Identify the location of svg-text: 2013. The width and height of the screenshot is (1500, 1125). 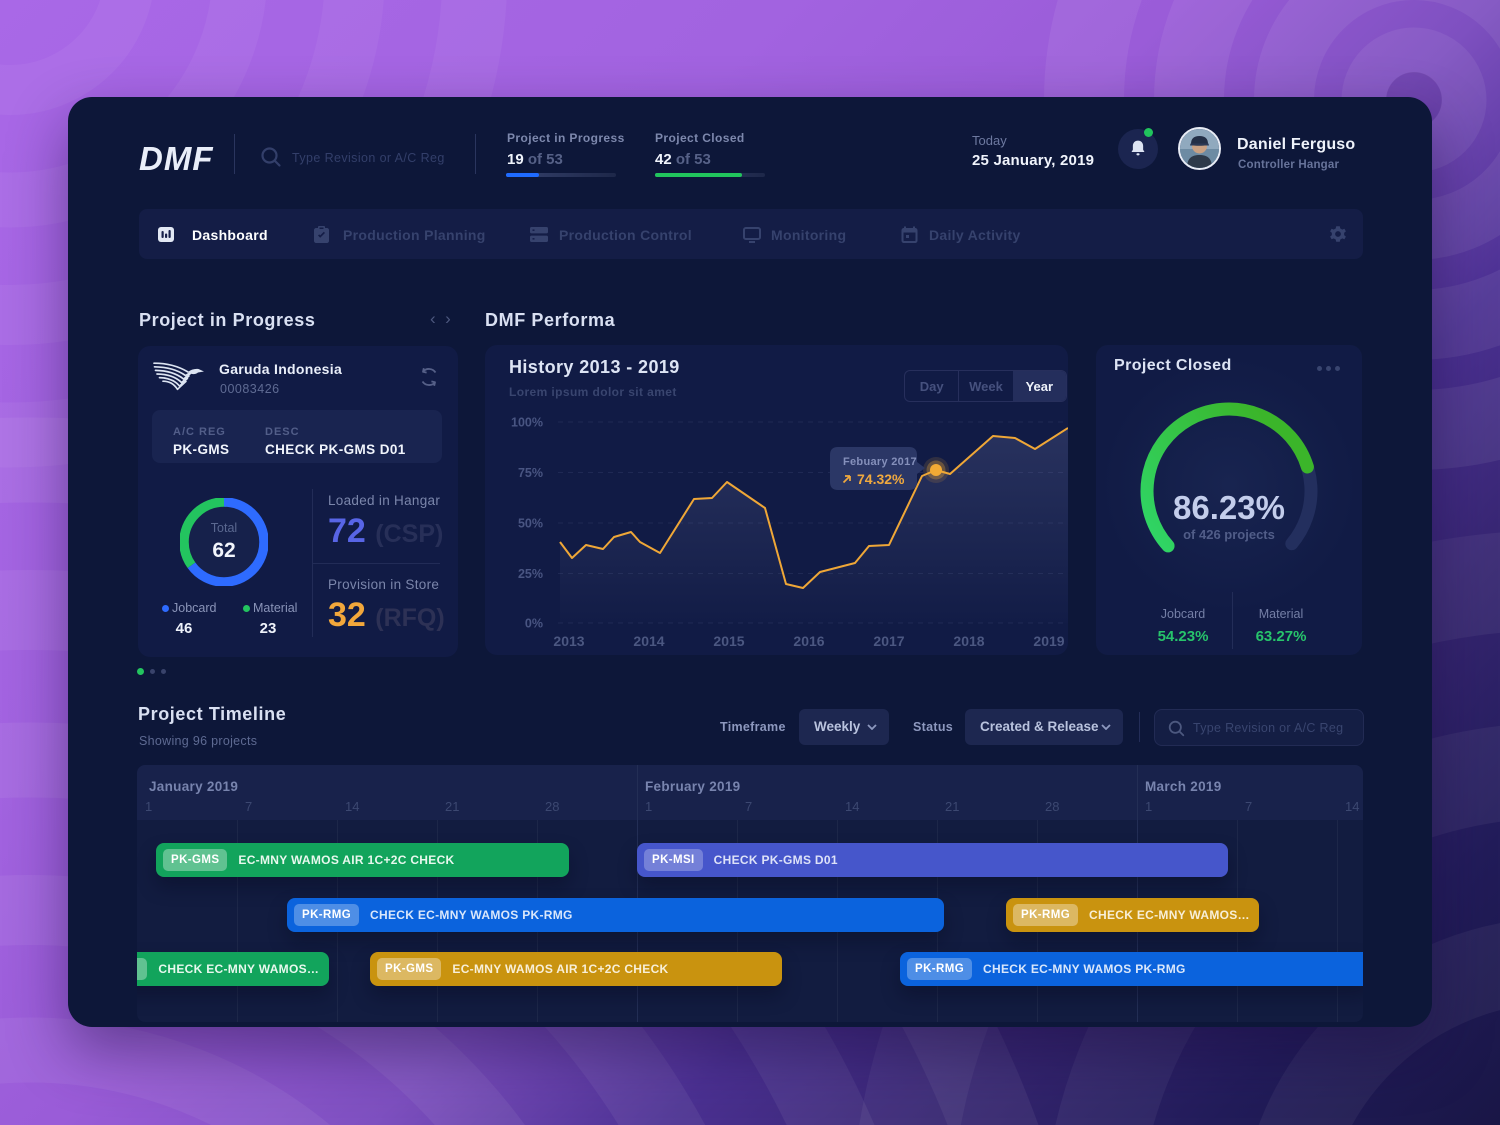
(568, 641).